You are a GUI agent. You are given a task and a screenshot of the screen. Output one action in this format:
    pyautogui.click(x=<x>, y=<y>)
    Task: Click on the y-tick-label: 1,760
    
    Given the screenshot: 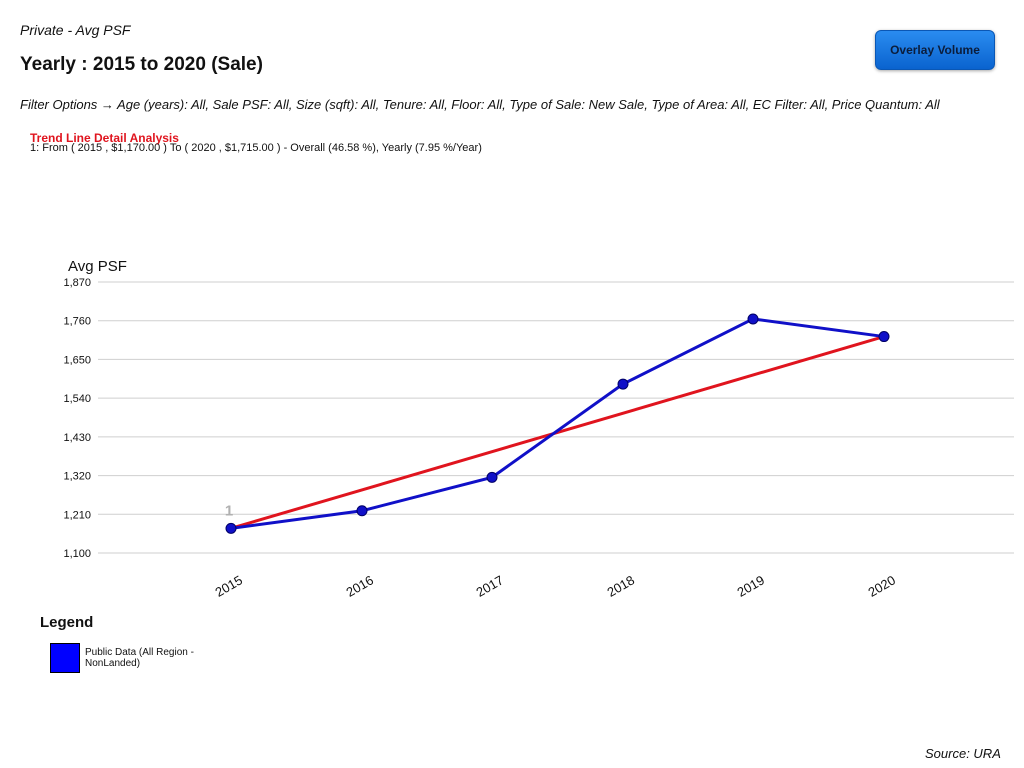 What is the action you would take?
    pyautogui.click(x=77, y=322)
    